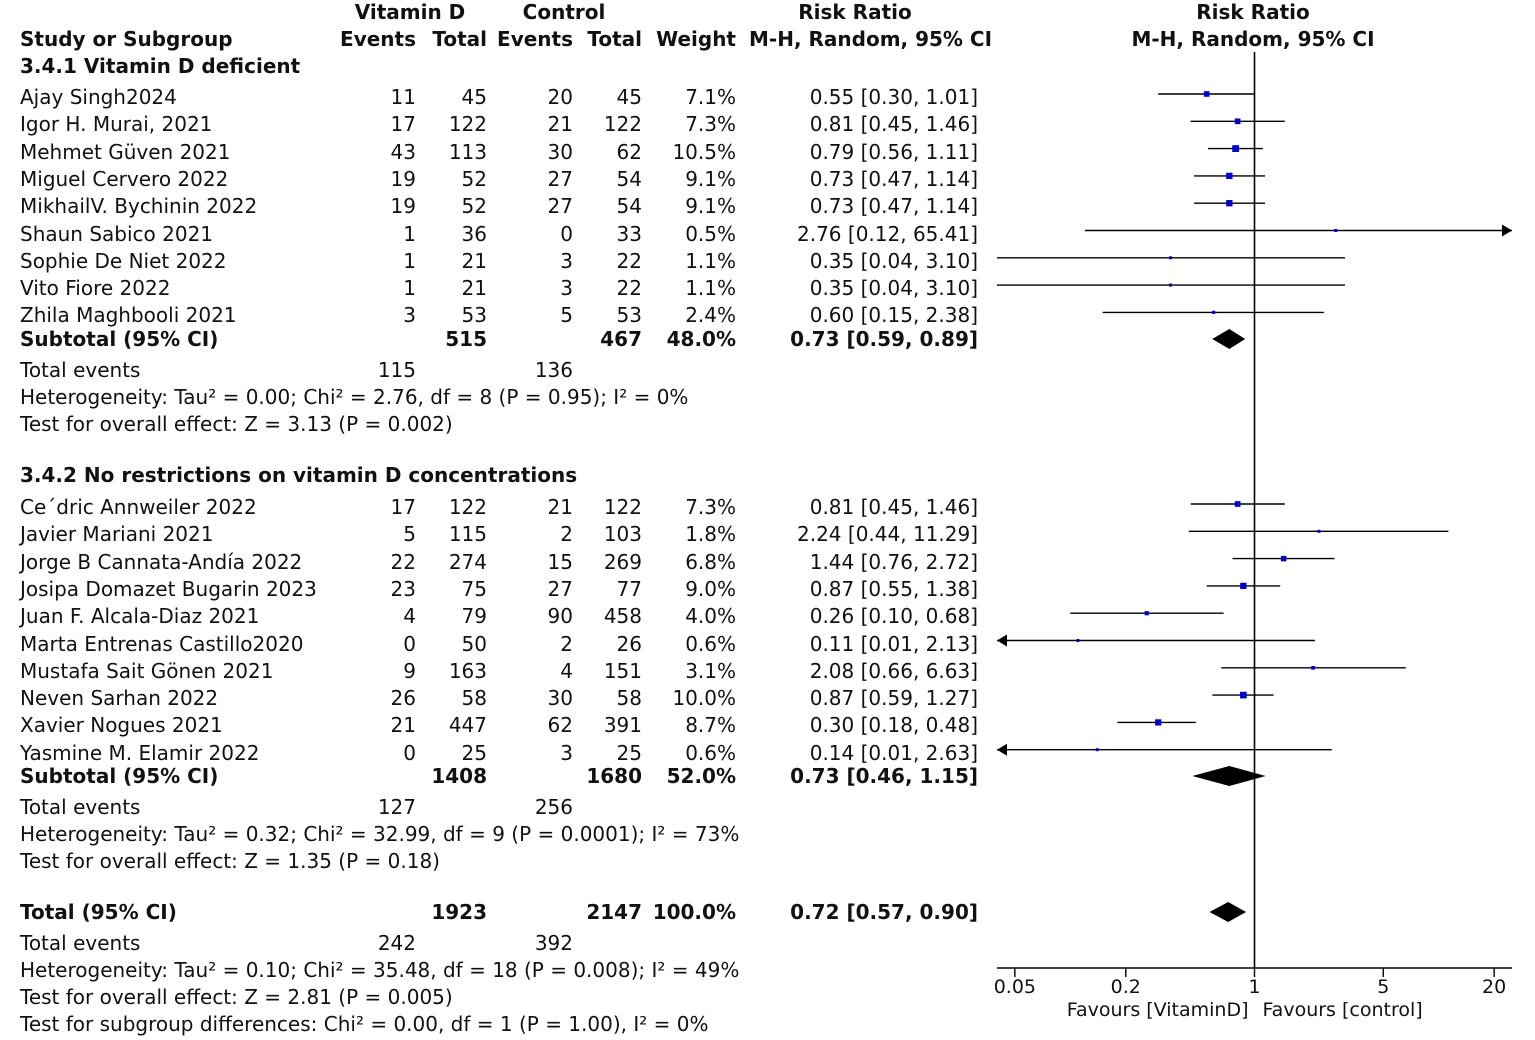  I want to click on total-control: 391, so click(622, 725).